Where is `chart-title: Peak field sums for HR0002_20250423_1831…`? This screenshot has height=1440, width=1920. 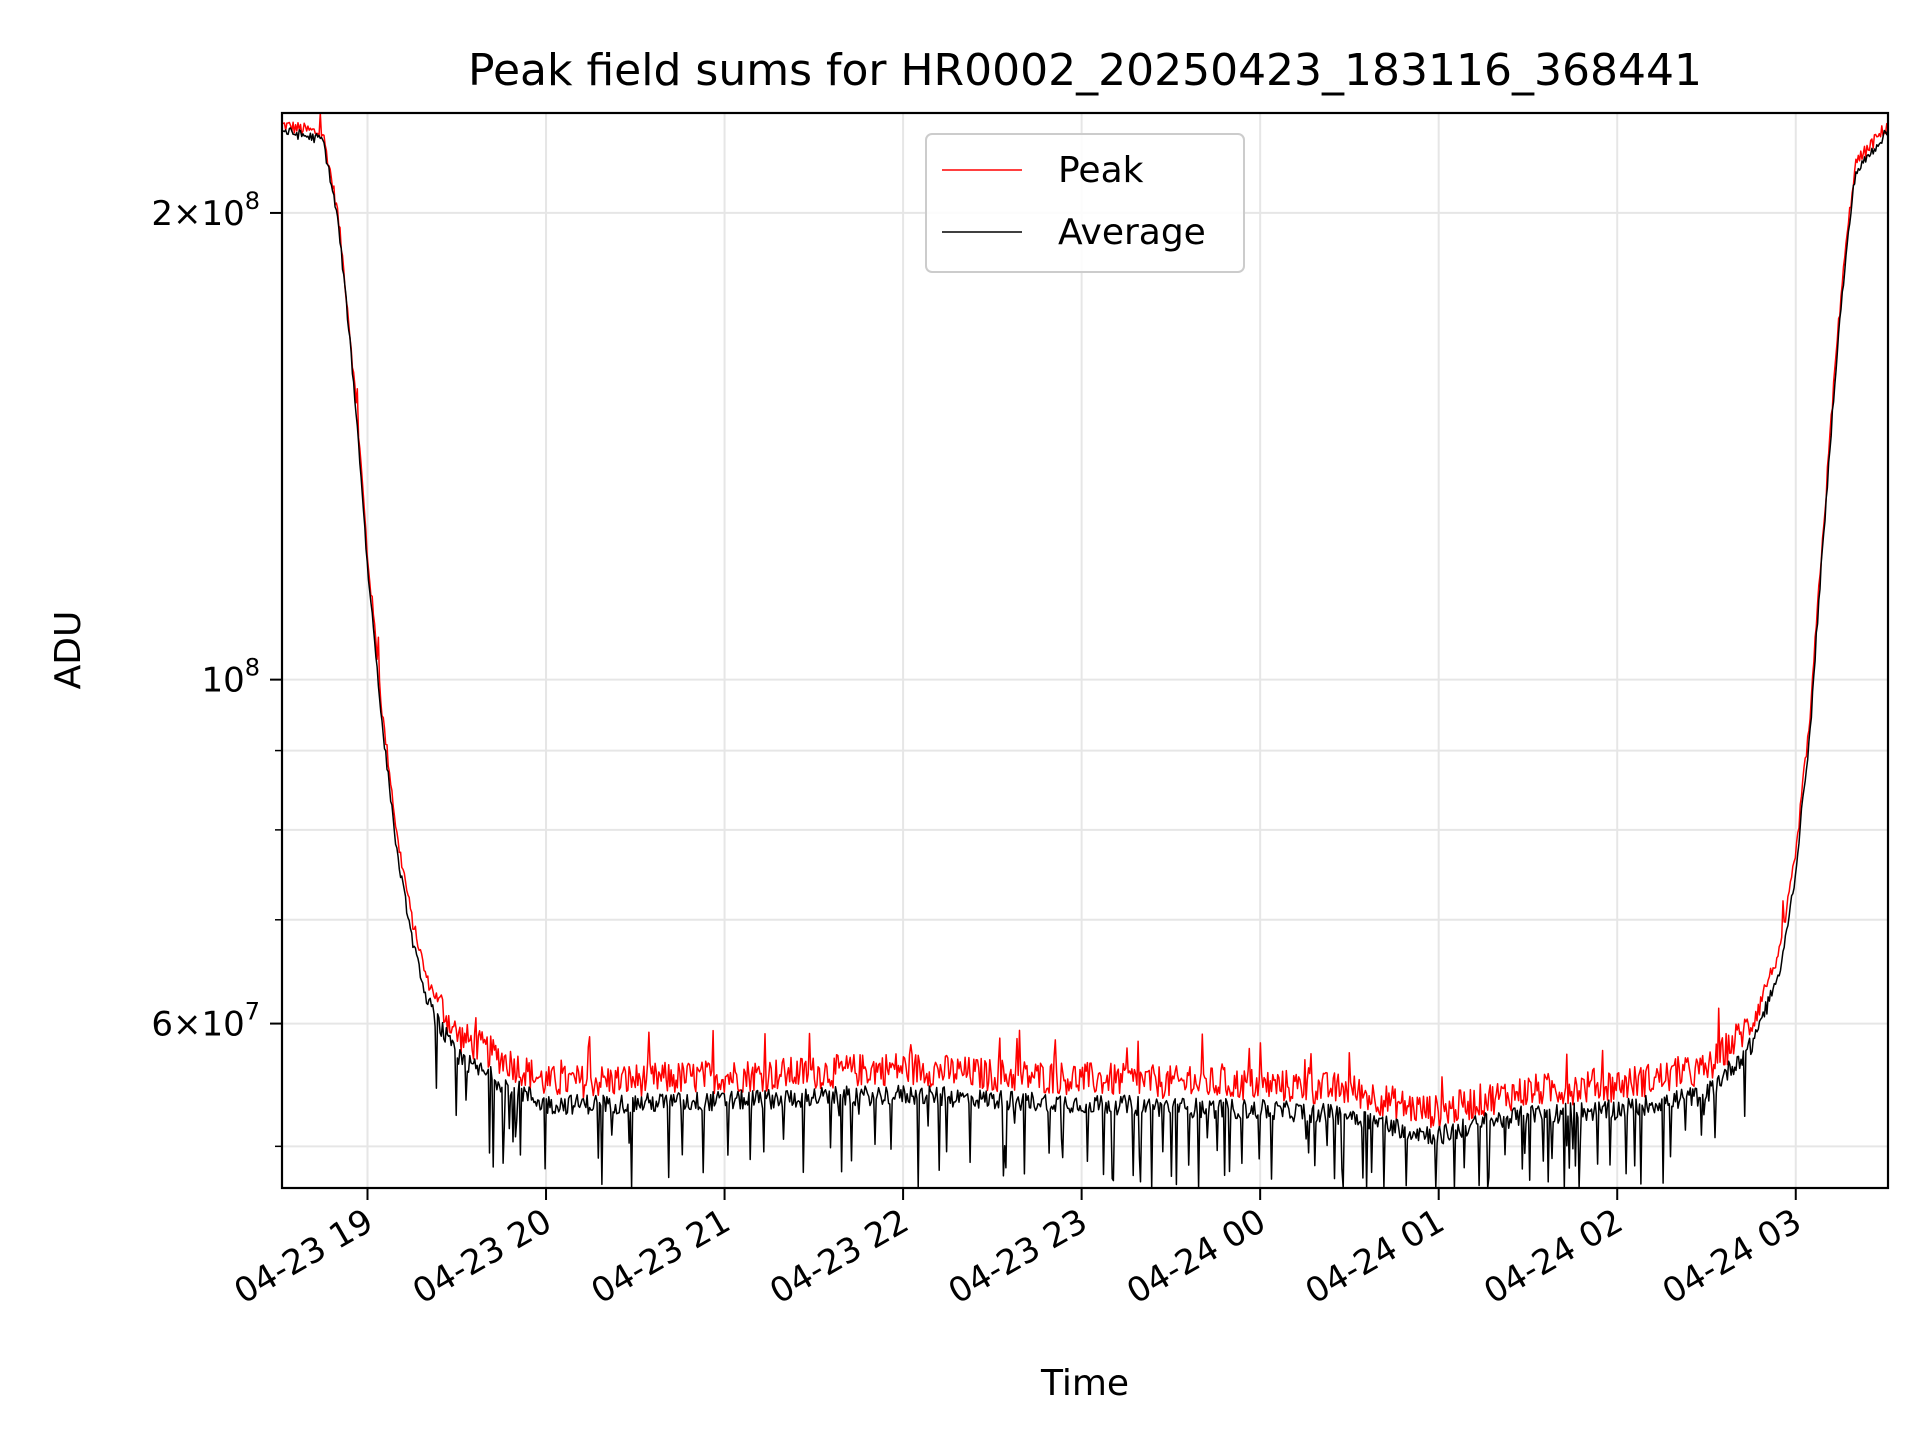
chart-title: Peak field sums for HR0002_20250423_1831… is located at coordinates (1085, 70).